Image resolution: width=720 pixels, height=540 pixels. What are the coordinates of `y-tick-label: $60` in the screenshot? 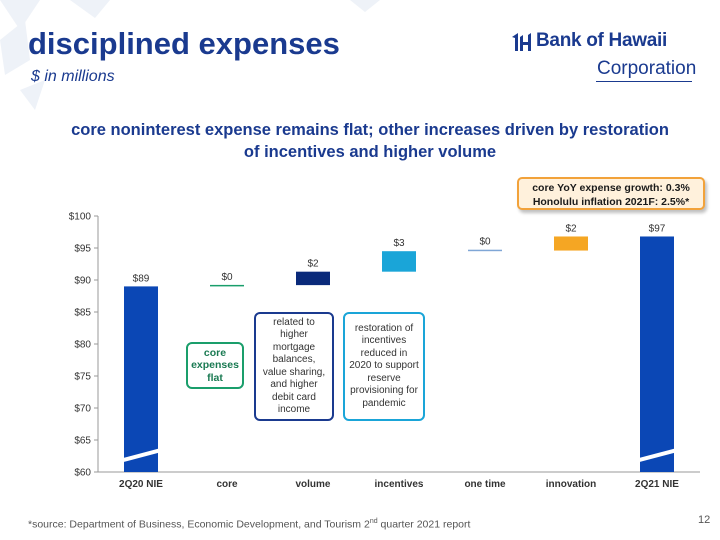 It's located at (82, 473).